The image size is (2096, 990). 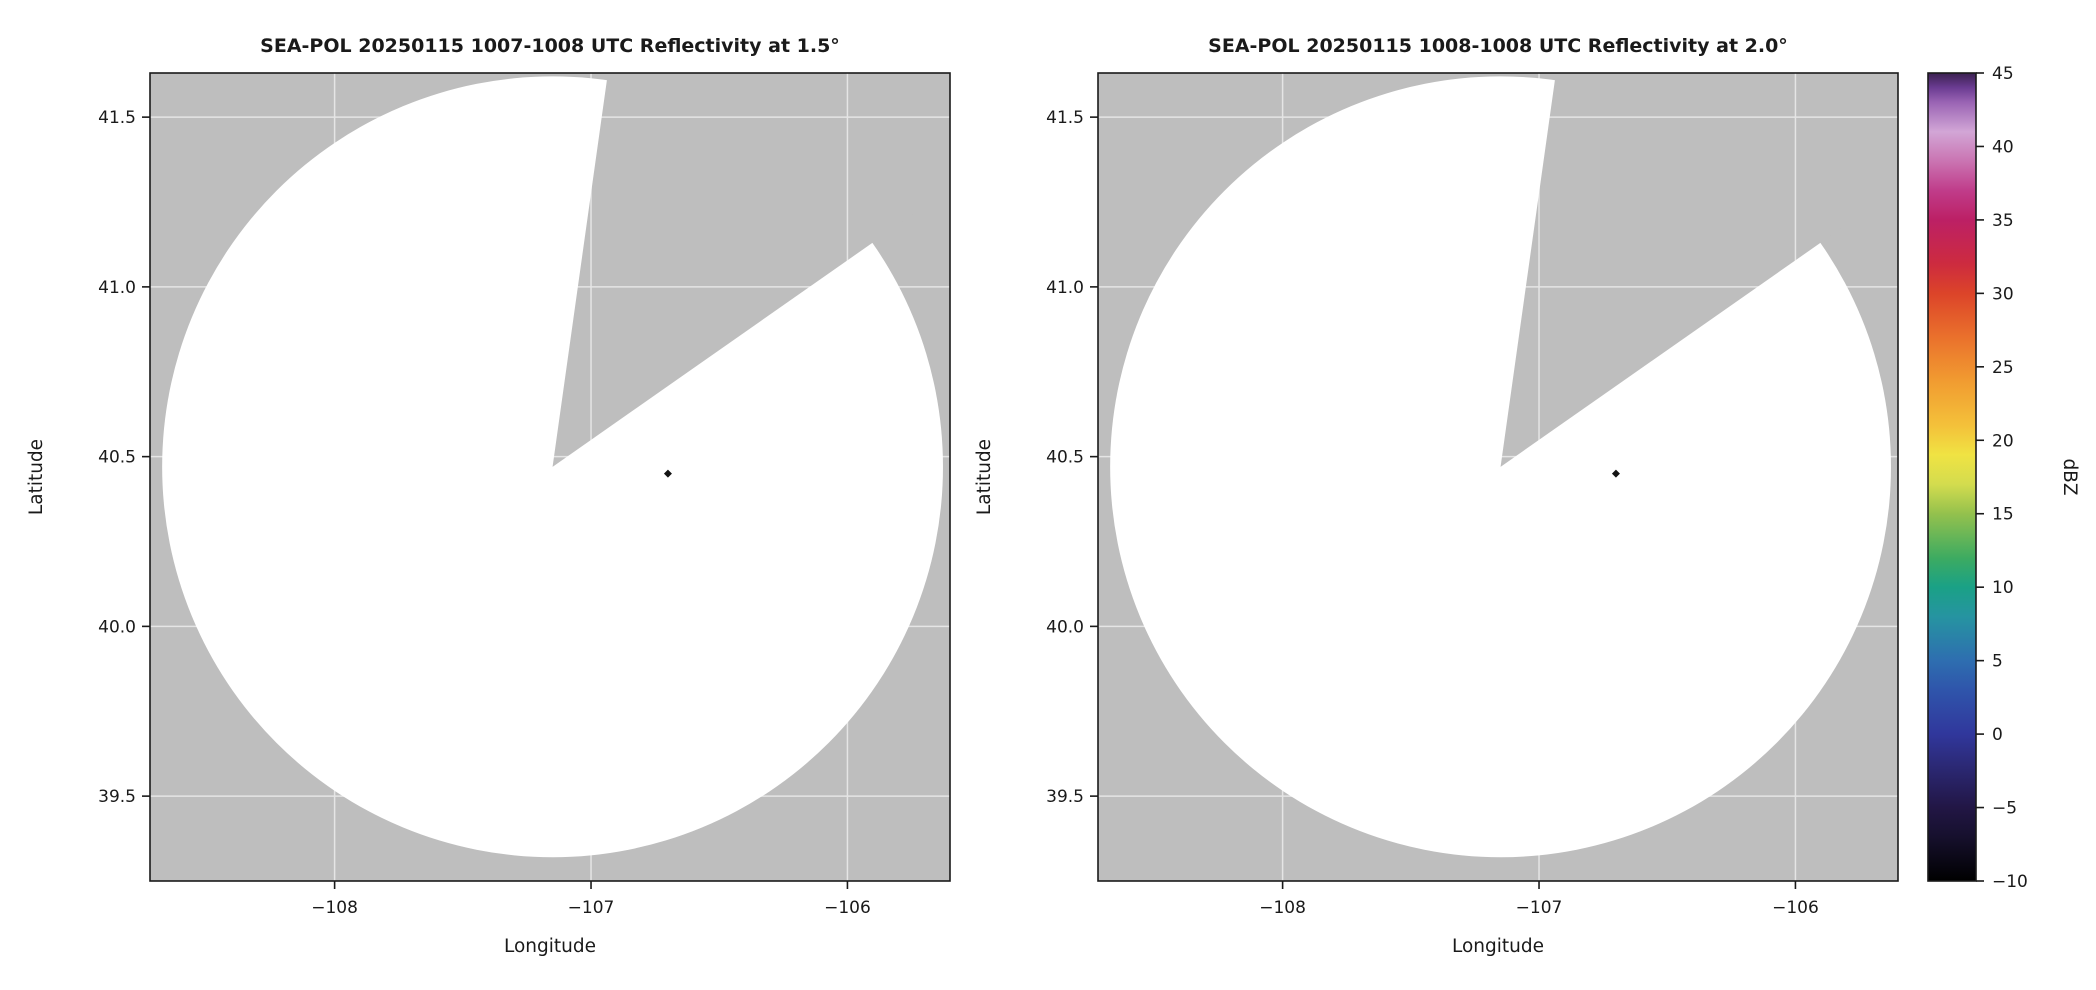 What do you see at coordinates (2003, 74) in the screenshot?
I see `colorbar-tick-label: 45` at bounding box center [2003, 74].